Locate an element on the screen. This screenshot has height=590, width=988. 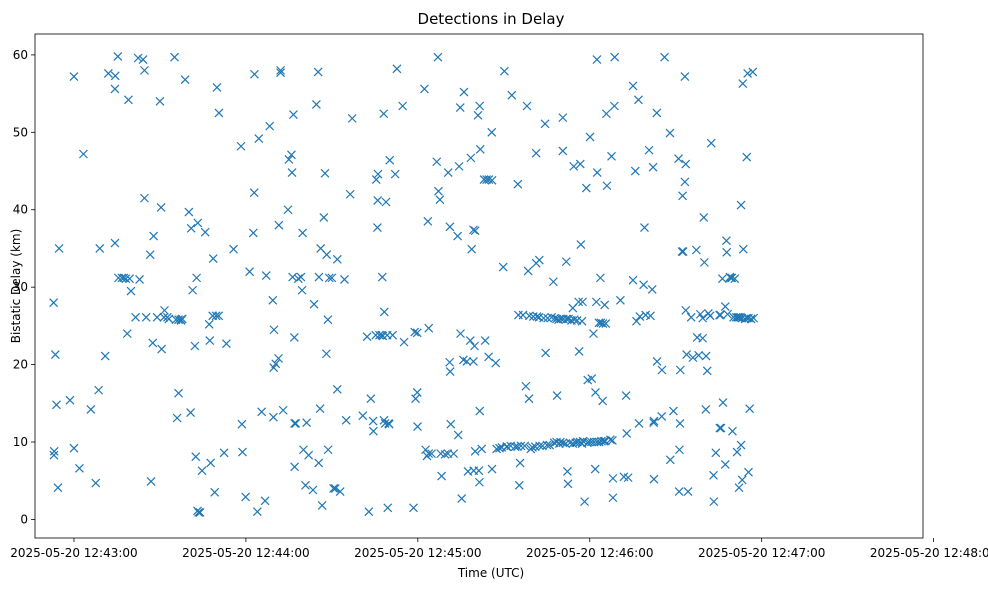
x-tick-label: 2025-05-20 12:43:00 is located at coordinates (73, 553).